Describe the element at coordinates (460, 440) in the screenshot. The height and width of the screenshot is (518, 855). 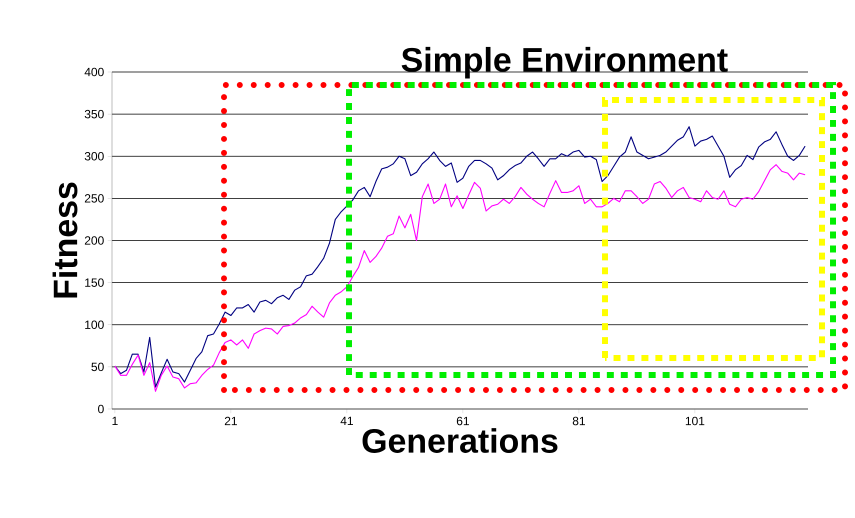
I see `x-axis-title: Generations` at that location.